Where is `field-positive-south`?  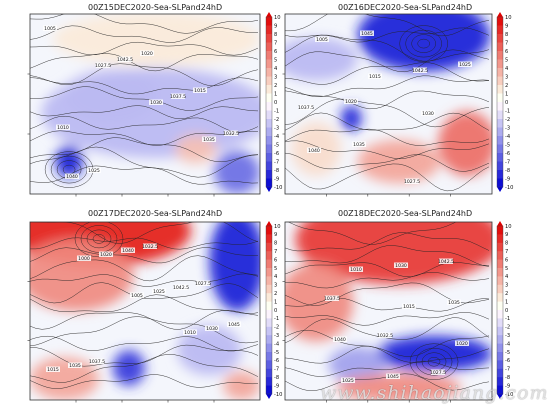
field-positive-south is located at coordinates (398, 386).